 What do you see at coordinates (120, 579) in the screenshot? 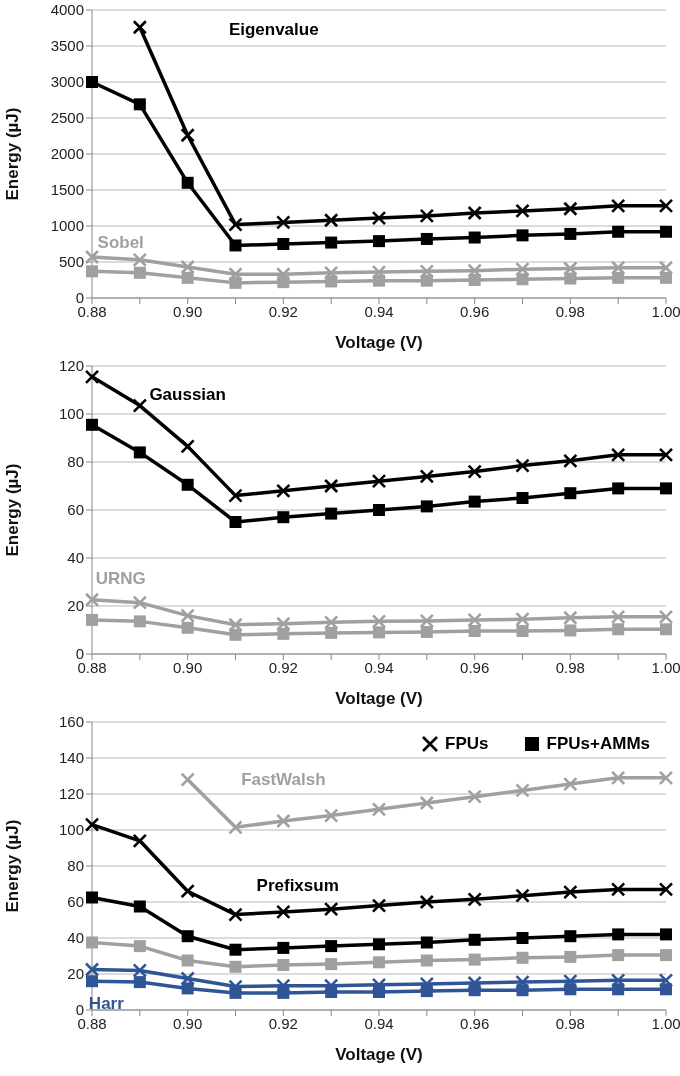
I see `annotation: URNG` at bounding box center [120, 579].